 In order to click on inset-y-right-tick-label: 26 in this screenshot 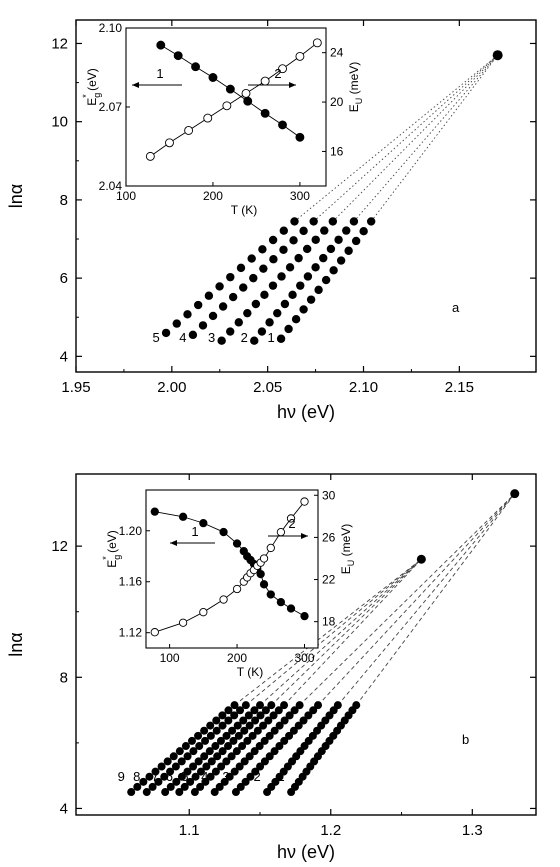, I will do `click(329, 537)`.